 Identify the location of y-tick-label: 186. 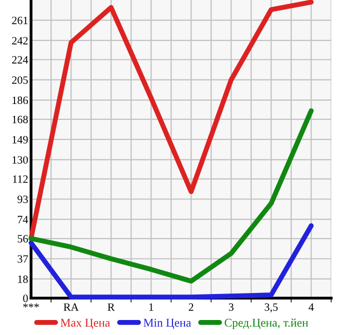
(20, 100).